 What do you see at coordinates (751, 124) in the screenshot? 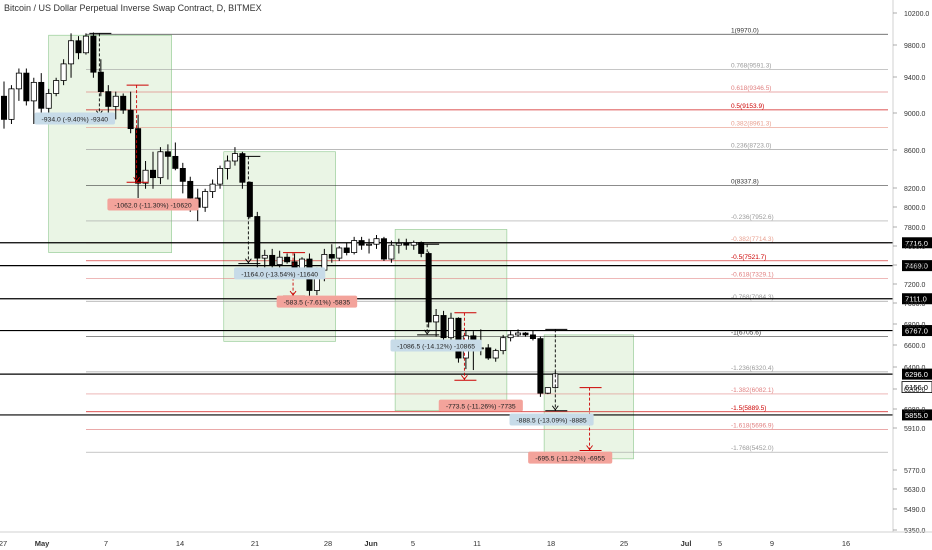
I see `fib-level-label: 0.382(8961.3)` at bounding box center [751, 124].